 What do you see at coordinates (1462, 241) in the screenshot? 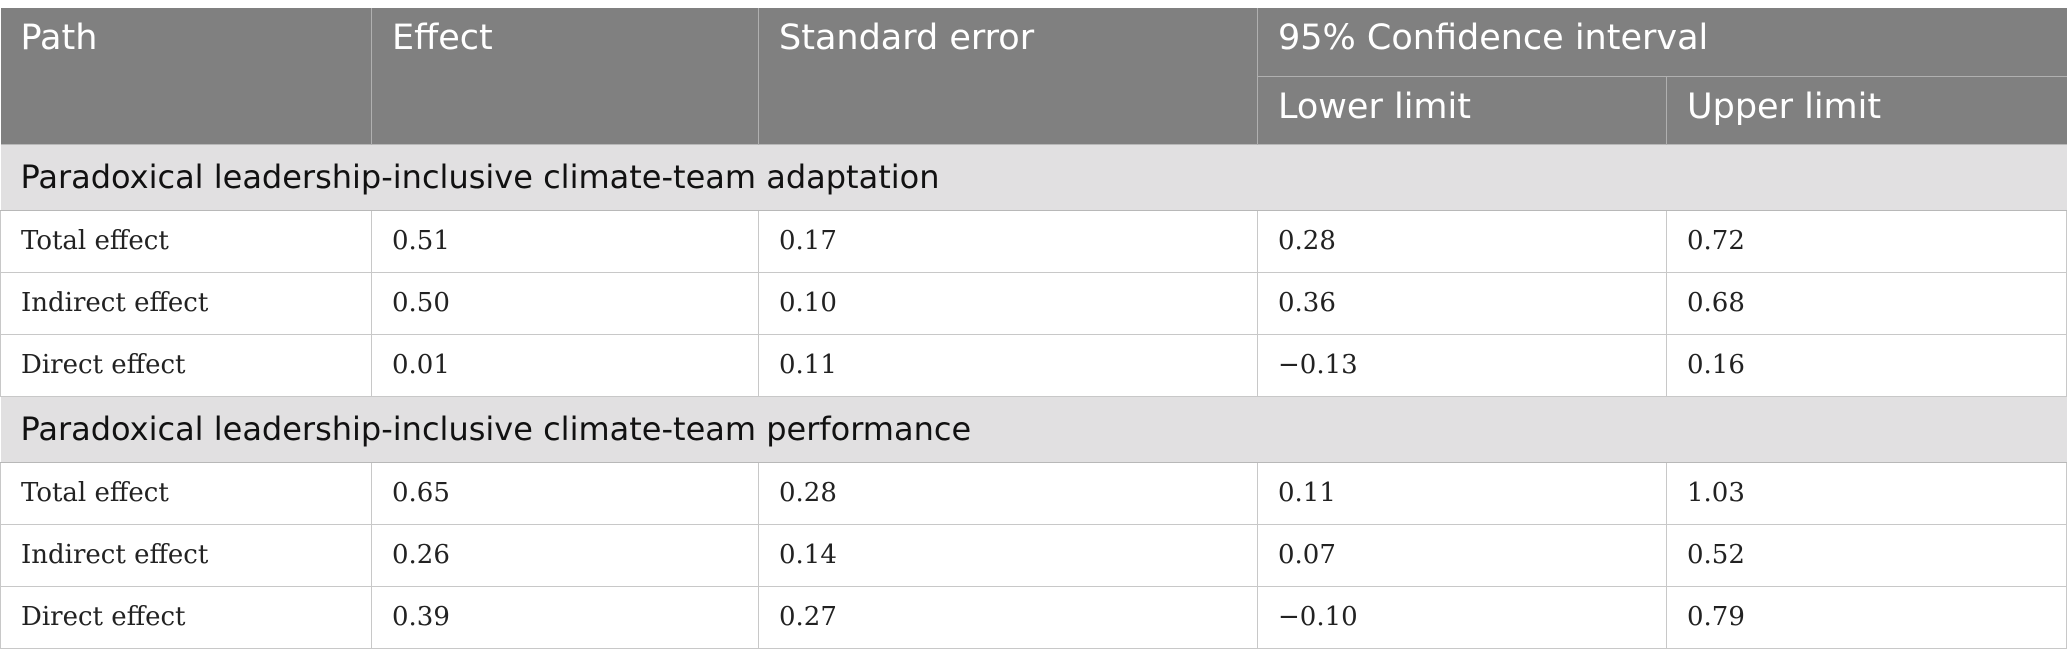
I see `cell-lower-limit: 0.28` at bounding box center [1462, 241].